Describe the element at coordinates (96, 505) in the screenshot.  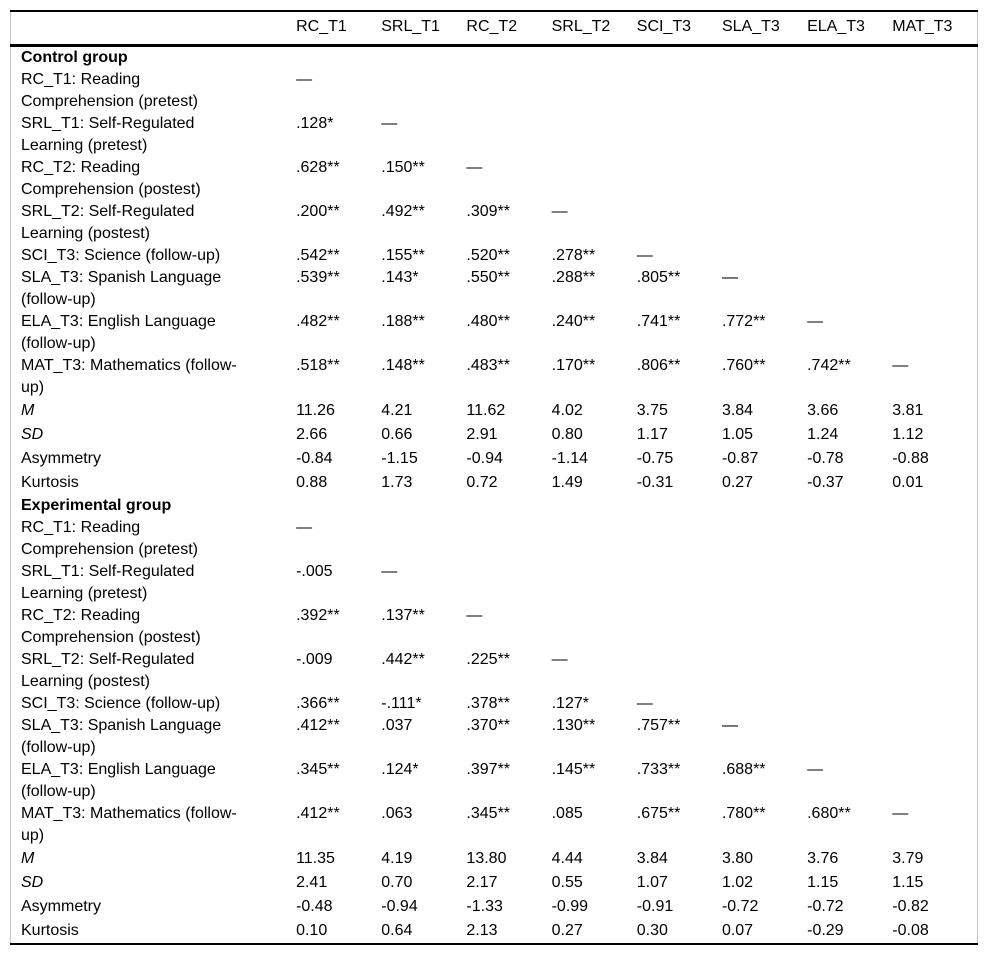
I see `section-title: Experimental group` at that location.